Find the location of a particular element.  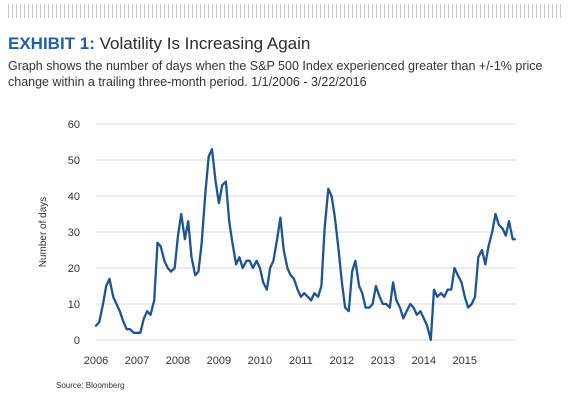

x-tick-label: 2013 is located at coordinates (383, 361).